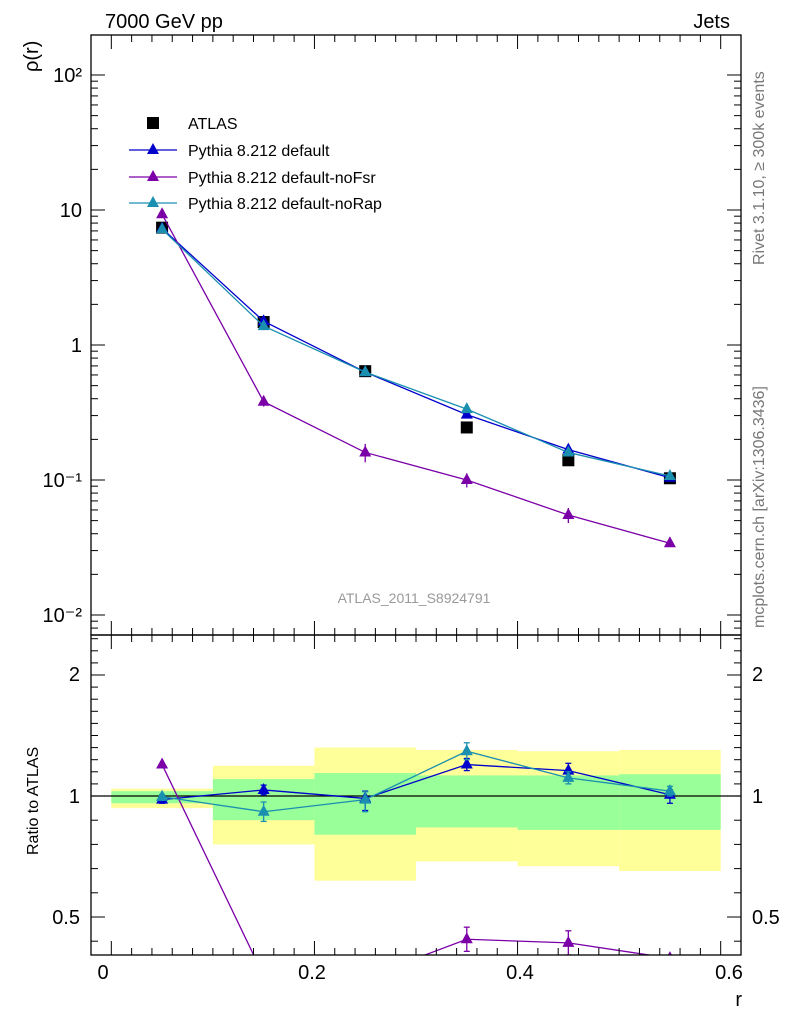 Image resolution: width=786 pixels, height=1024 pixels. Describe the element at coordinates (757, 675) in the screenshot. I see `ratio-y-tick-label-right: 2` at that location.